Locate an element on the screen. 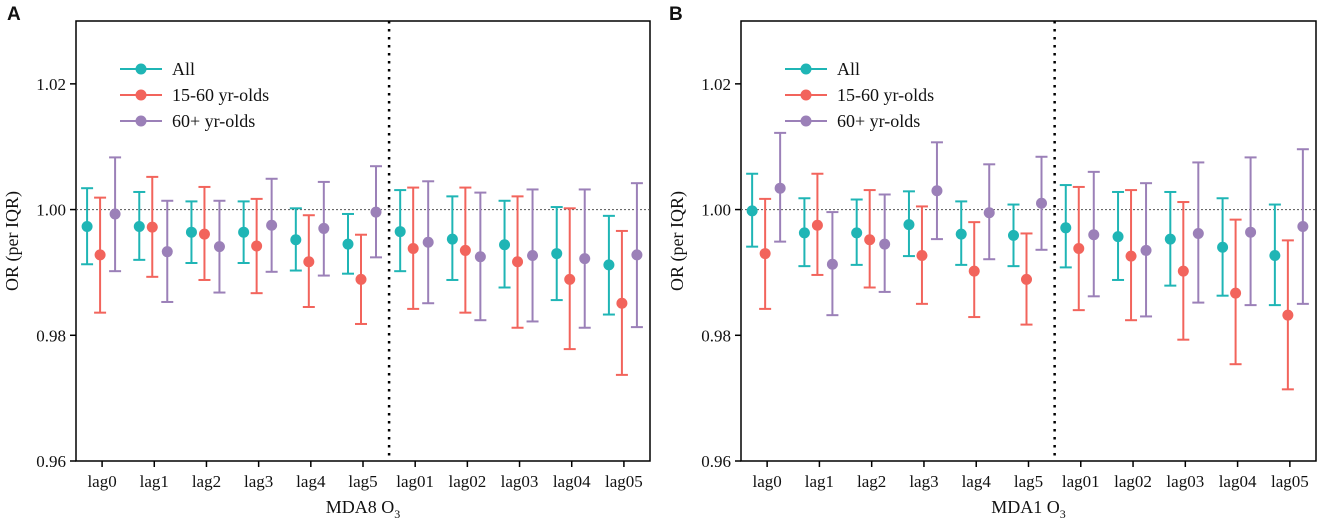 This screenshot has width=1325, height=529. x-tick-label: lag04 is located at coordinates (1238, 481).